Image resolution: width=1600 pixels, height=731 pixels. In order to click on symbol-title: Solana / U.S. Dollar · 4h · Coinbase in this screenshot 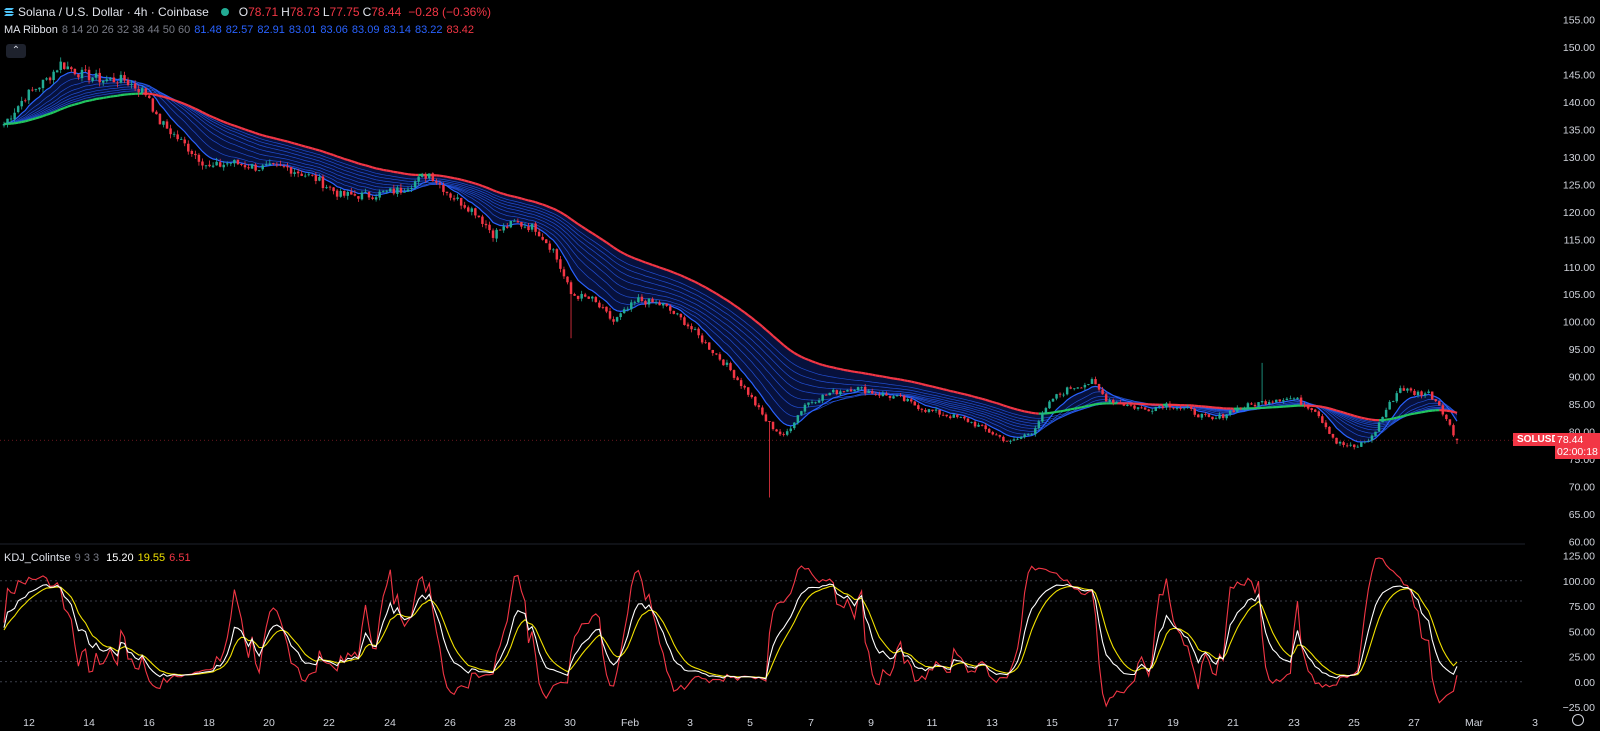, I will do `click(113, 12)`.